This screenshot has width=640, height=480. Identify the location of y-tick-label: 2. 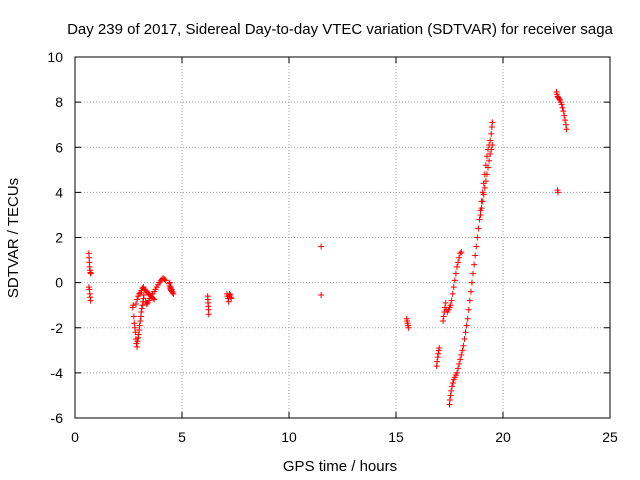
(59, 238).